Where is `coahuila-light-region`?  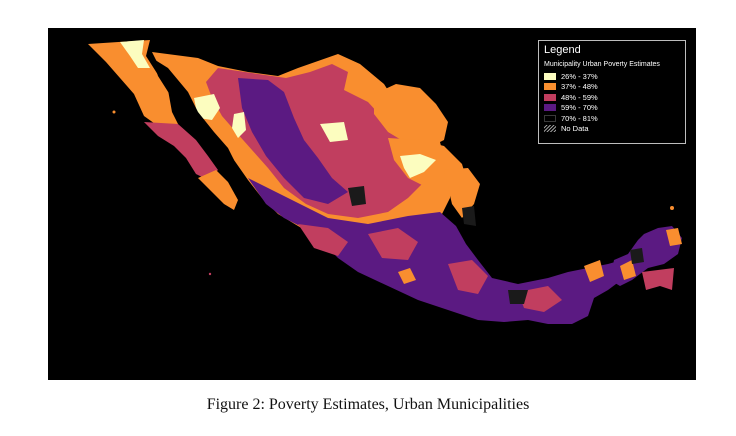
coahuila-light-region is located at coordinates (418, 166).